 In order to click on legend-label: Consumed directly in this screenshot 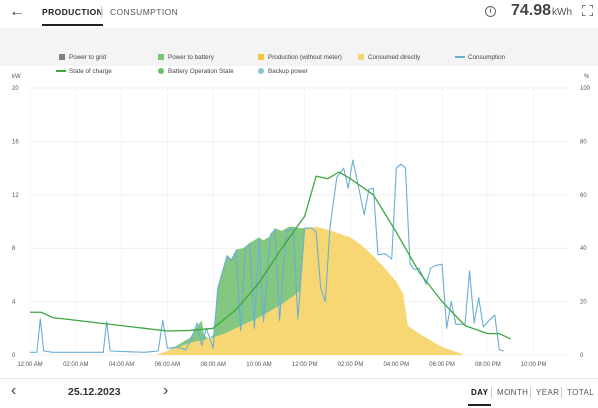, I will do `click(394, 57)`.